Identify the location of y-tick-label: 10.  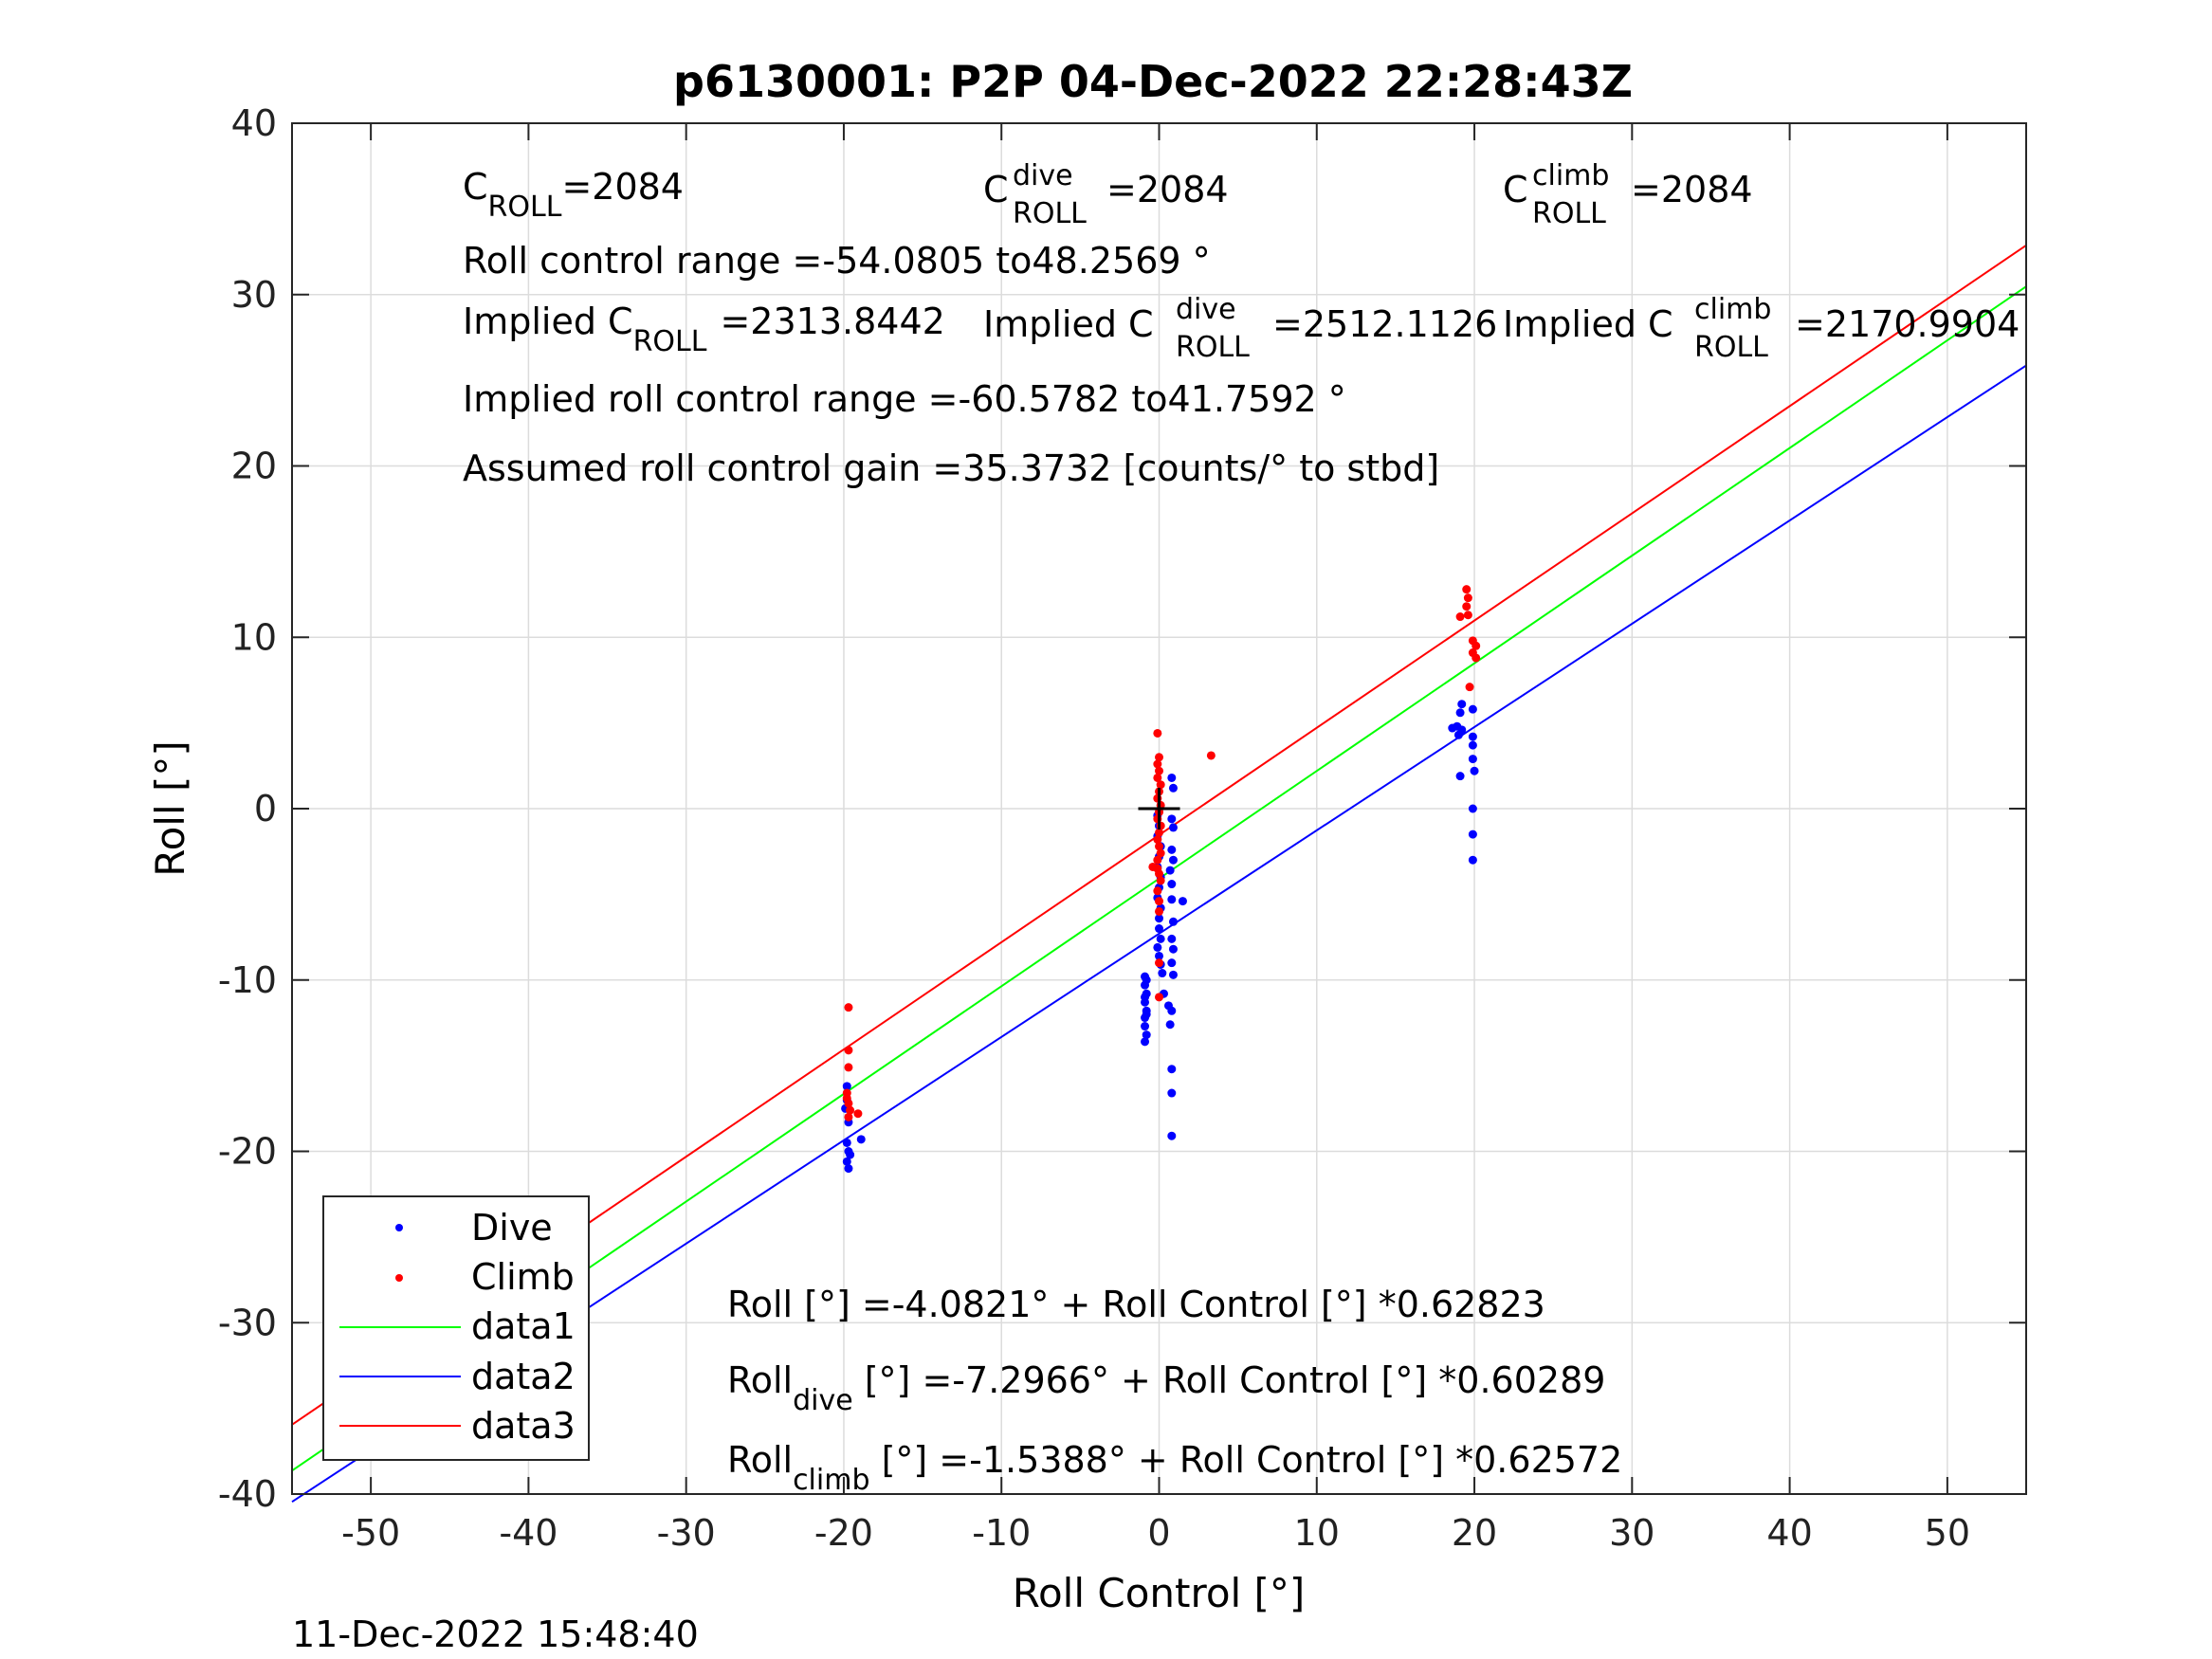
(254, 637).